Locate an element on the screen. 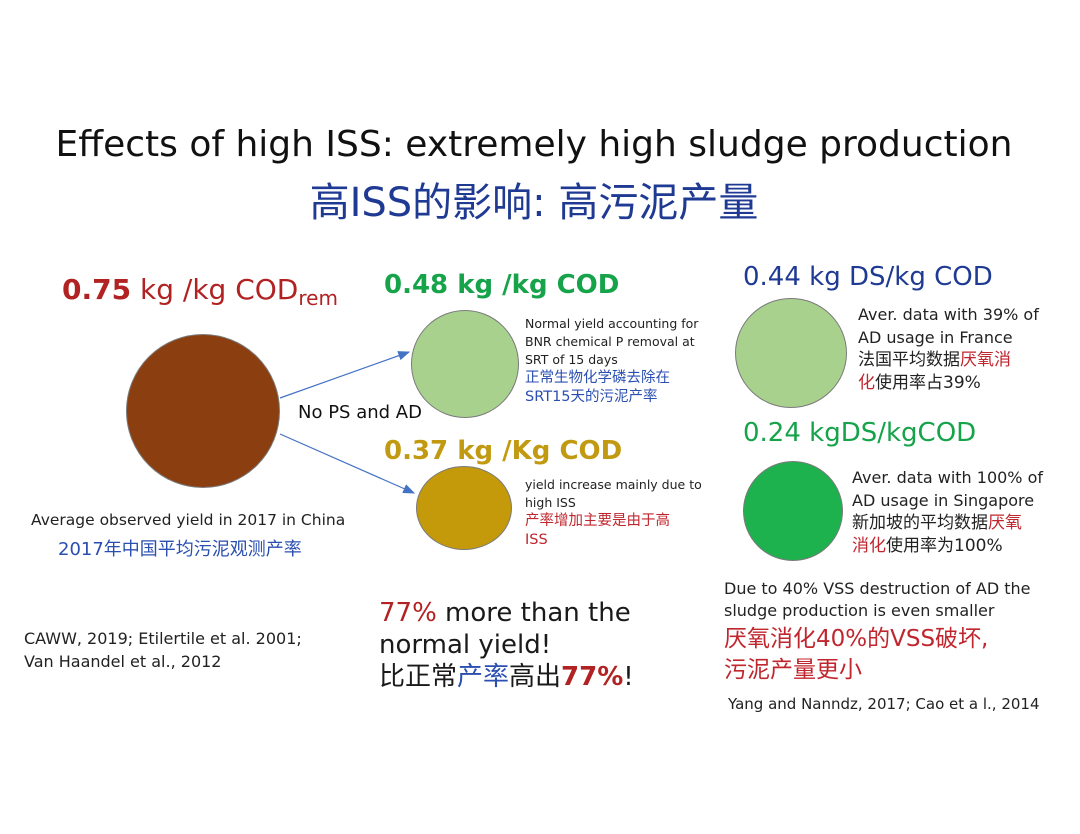  singapore-note-cn-a: 新加坡的平均数据 is located at coordinates (920, 523).